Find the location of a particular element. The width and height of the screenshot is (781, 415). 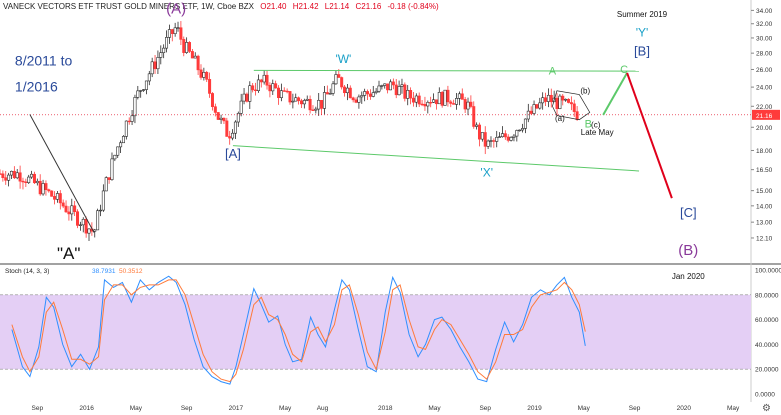

ohlc-open: O21.40 is located at coordinates (273, 6).